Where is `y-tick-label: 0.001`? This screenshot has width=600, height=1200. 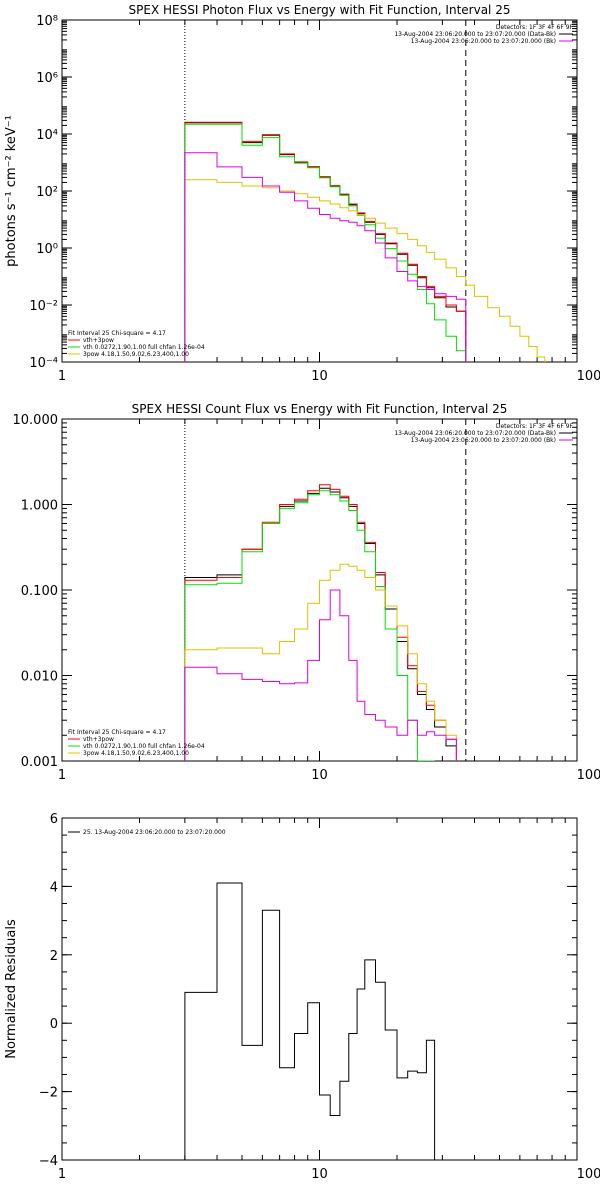 y-tick-label: 0.001 is located at coordinates (39, 762).